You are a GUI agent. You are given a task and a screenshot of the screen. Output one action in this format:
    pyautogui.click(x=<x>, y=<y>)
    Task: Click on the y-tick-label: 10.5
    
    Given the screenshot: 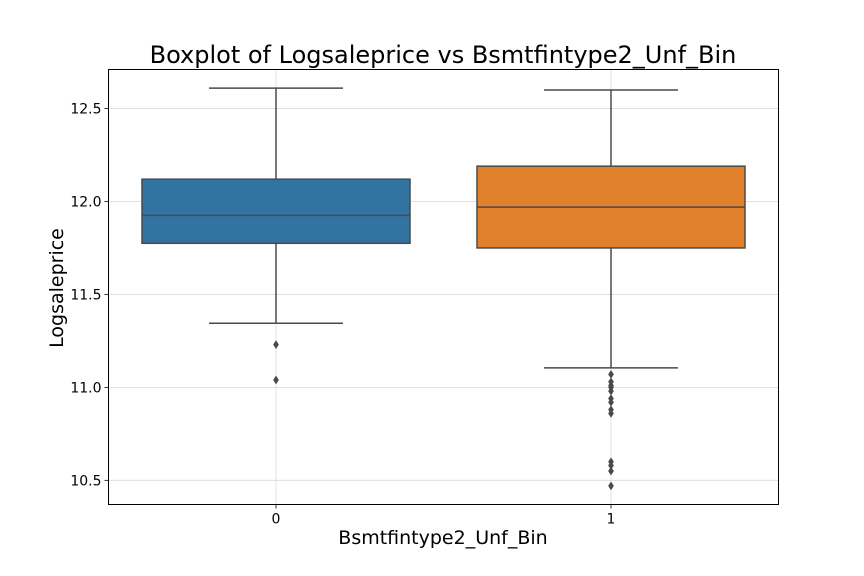 What is the action you would take?
    pyautogui.click(x=85, y=481)
    